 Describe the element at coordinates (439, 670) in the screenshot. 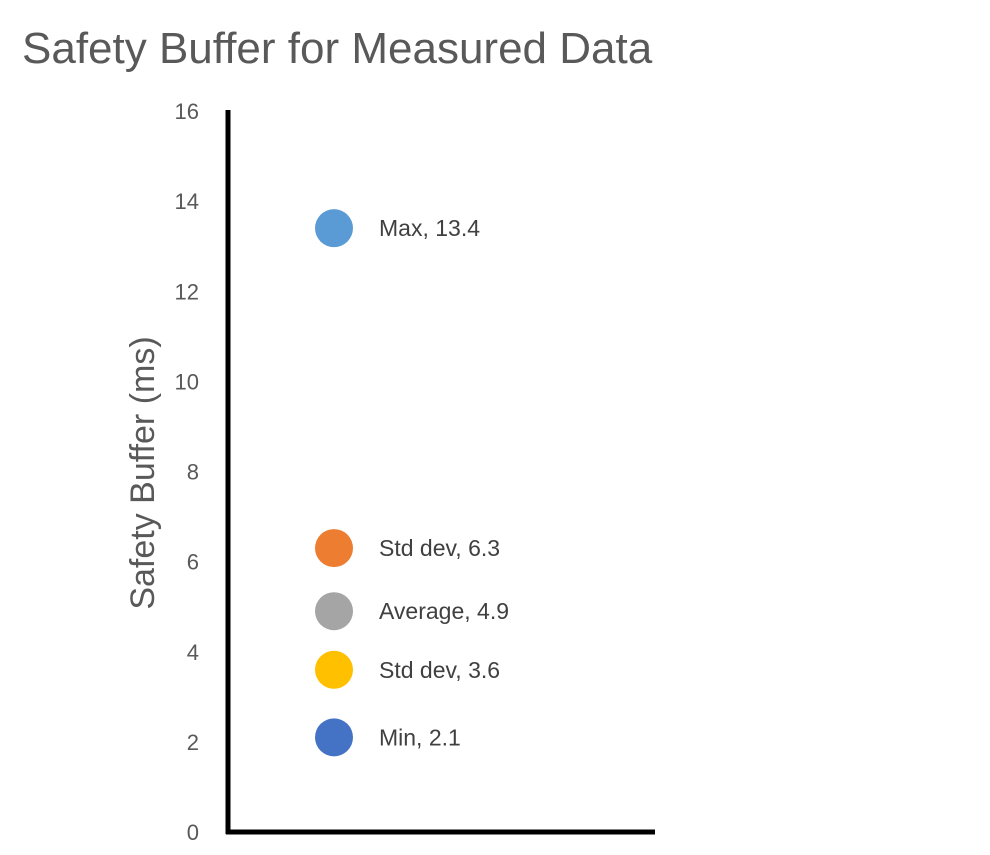

I see `data-point-label: Std dev, 3.6` at that location.